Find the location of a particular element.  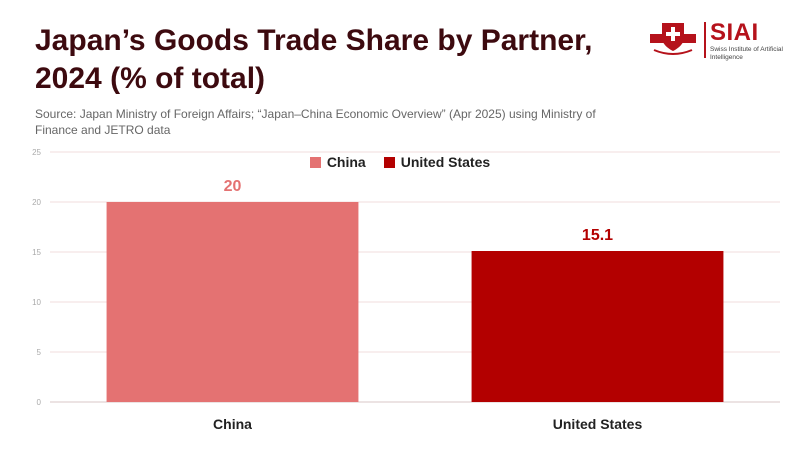

bar-united-states is located at coordinates (597, 326).